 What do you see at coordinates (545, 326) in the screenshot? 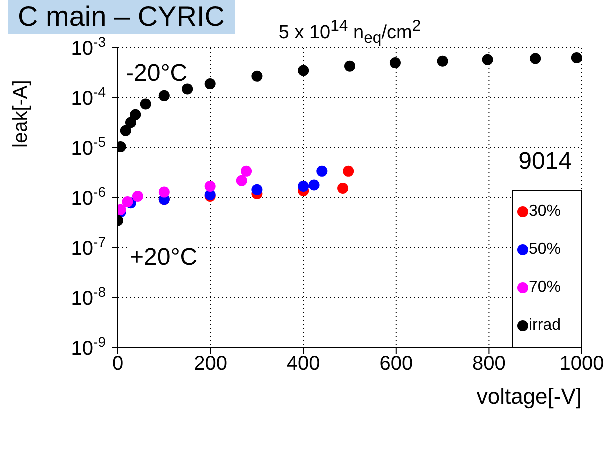
I see `legend-label: irrad` at bounding box center [545, 326].